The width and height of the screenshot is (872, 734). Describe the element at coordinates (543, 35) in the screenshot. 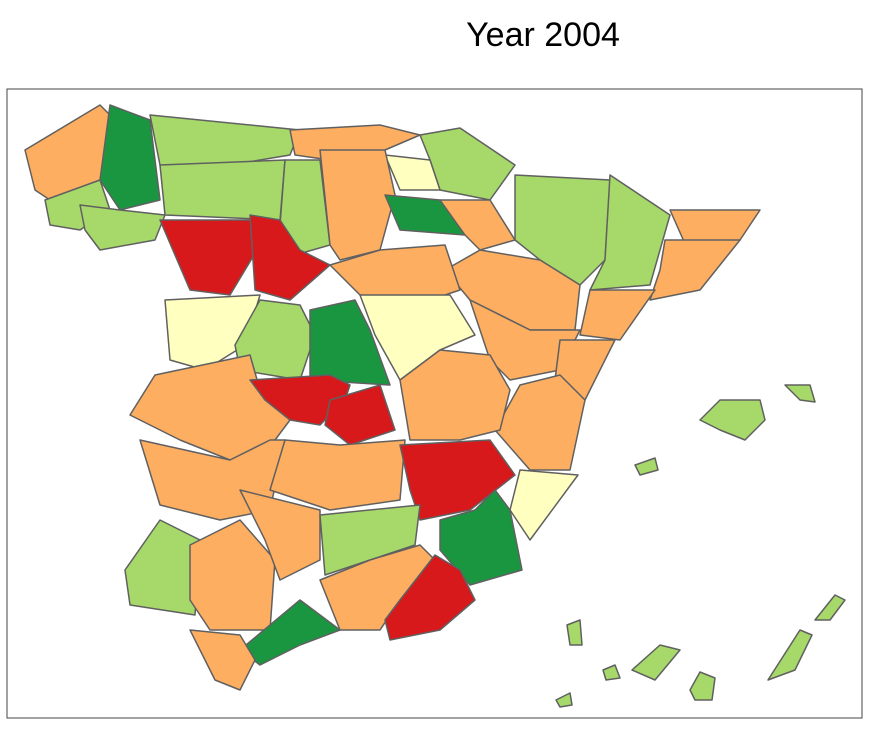

I see `map-title: Year 2004` at that location.